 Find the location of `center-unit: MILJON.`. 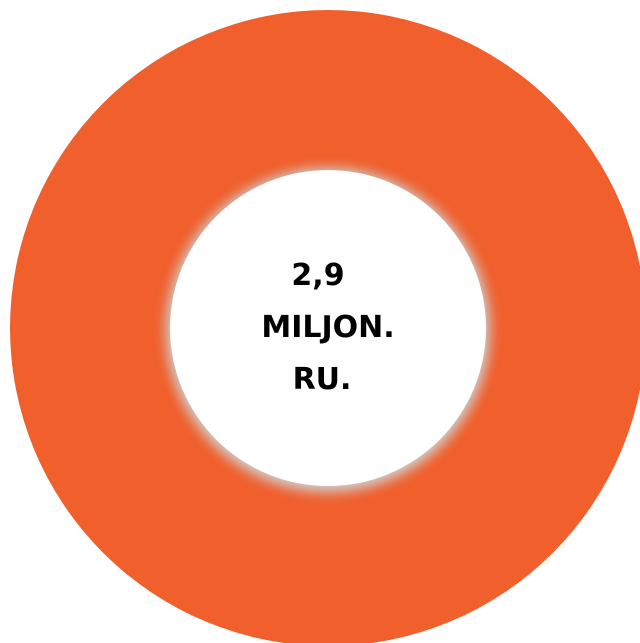

center-unit: MILJON. is located at coordinates (328, 327).